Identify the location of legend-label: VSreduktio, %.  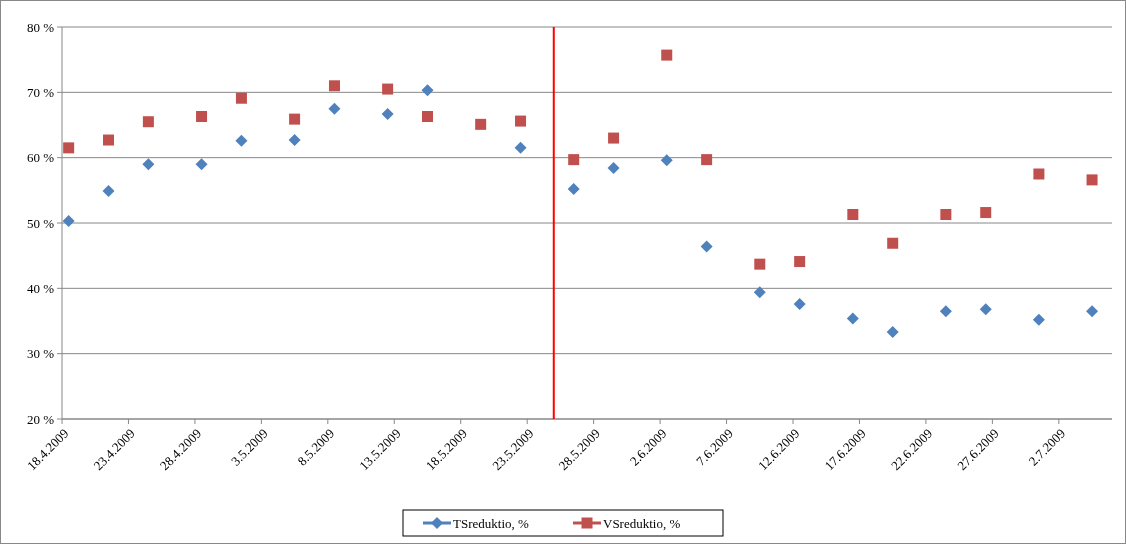
(642, 523).